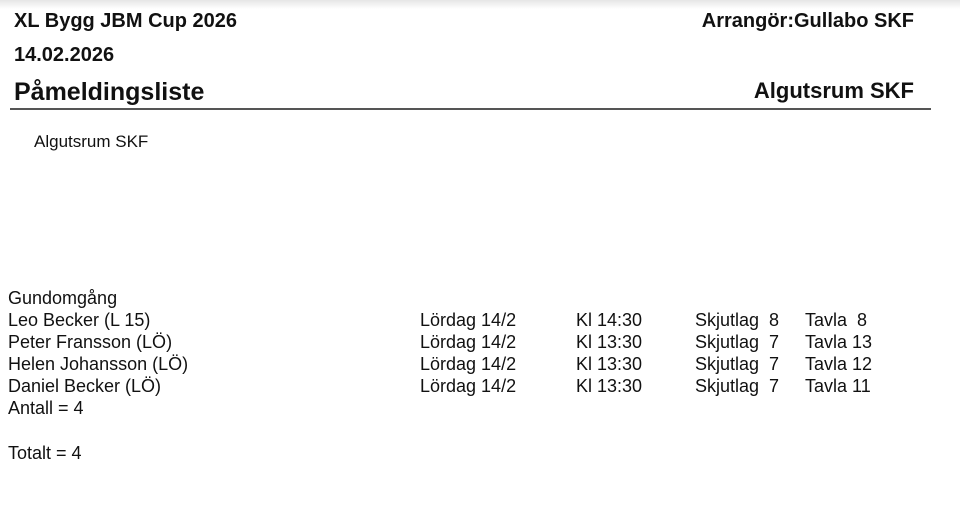 This screenshot has width=960, height=519. What do you see at coordinates (737, 320) in the screenshot?
I see `entry-squad: Skjutlag 8` at bounding box center [737, 320].